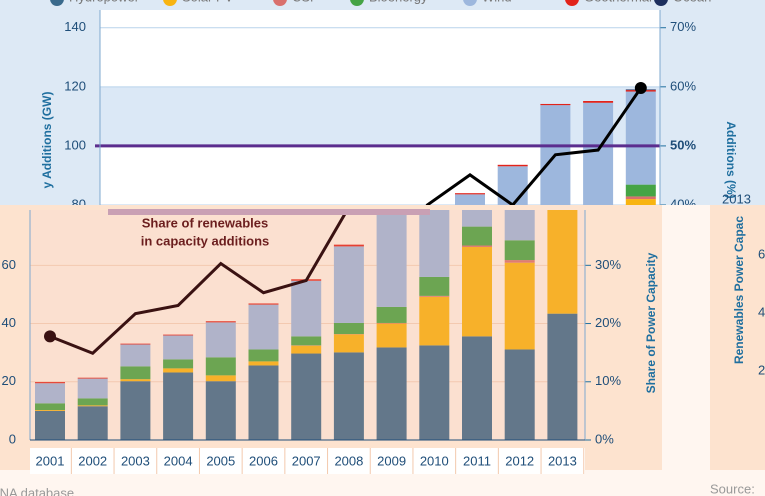 The image size is (765, 496). Describe the element at coordinates (736, 198) in the screenshot. I see `corner-text: 2013` at that location.